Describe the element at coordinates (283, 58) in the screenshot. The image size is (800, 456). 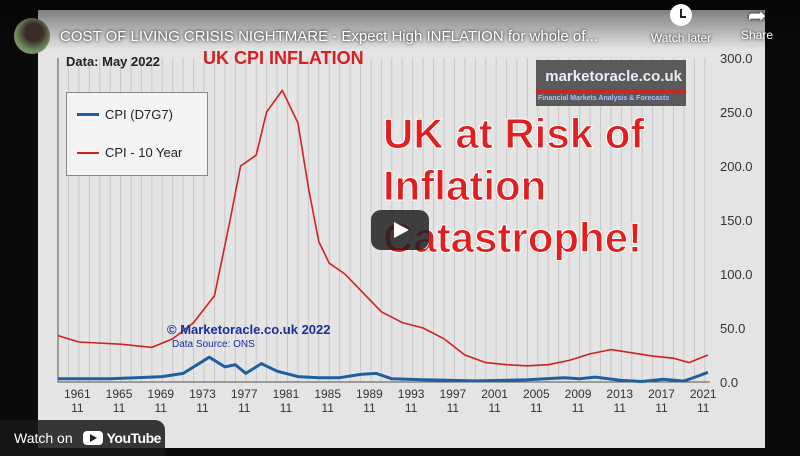
I see `chart-title: UK CPI INFLATION` at that location.